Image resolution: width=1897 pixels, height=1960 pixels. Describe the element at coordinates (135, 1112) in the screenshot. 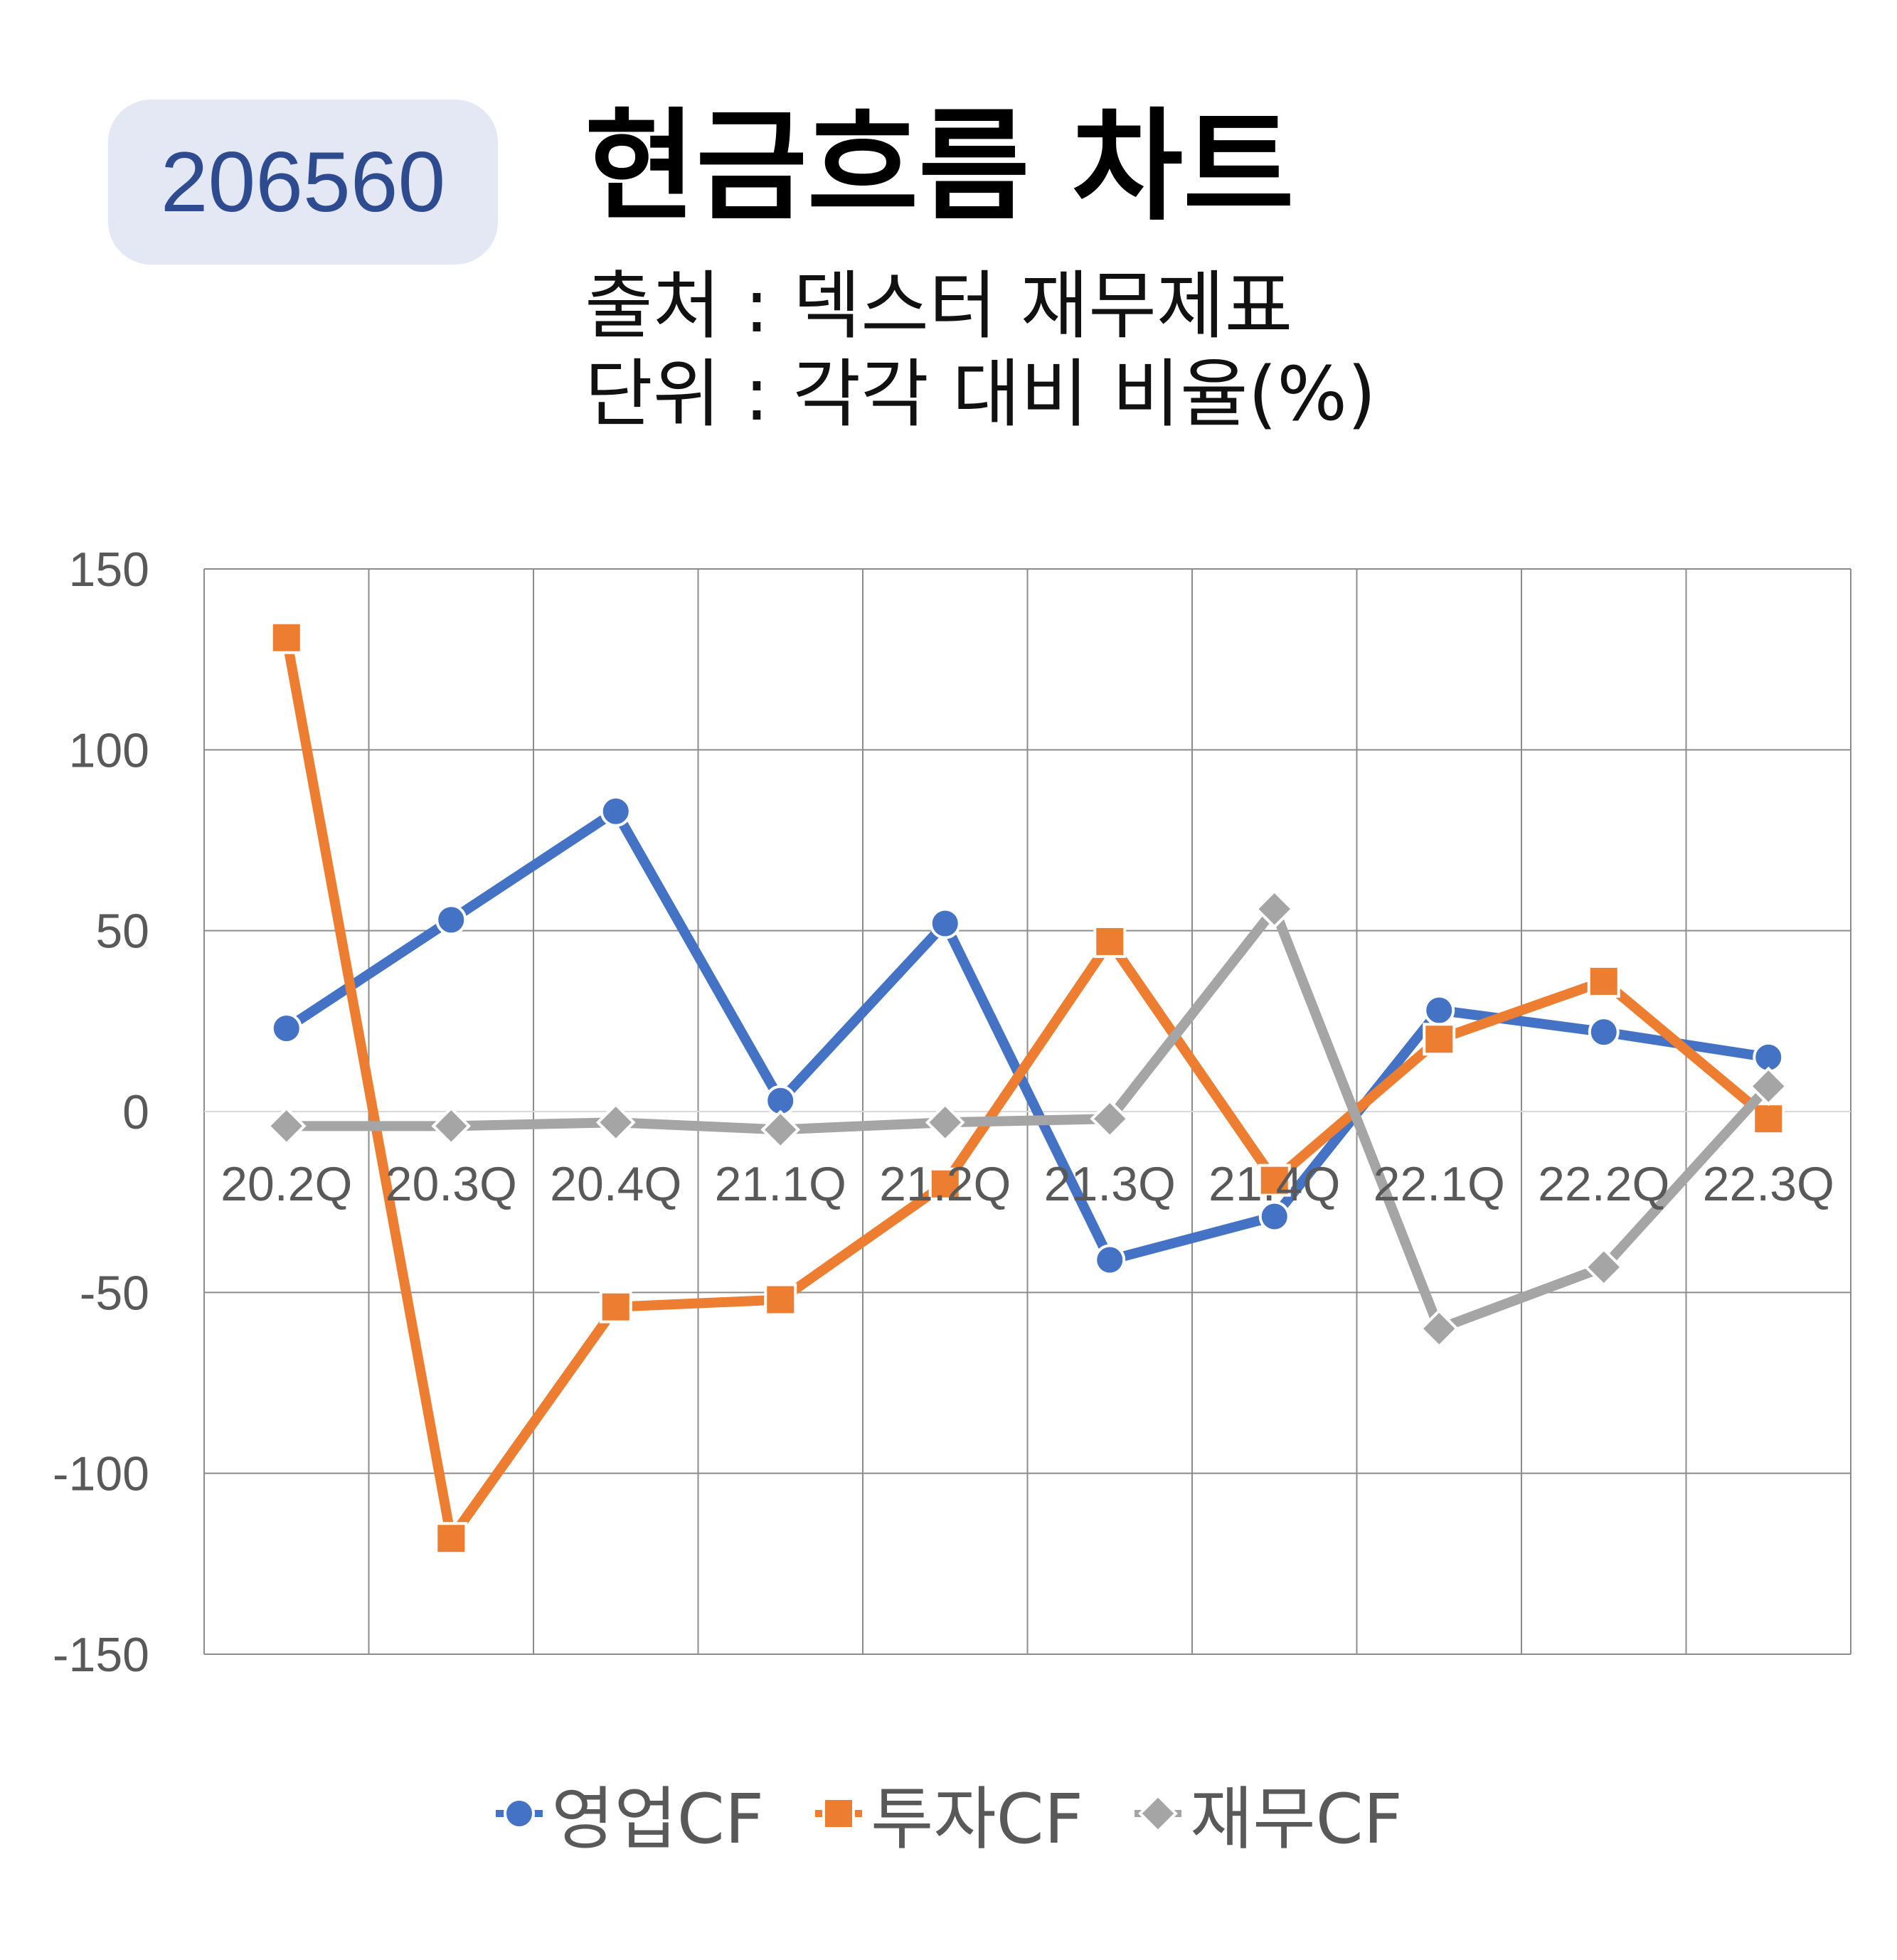

I see `y-tick-label: 0` at that location.